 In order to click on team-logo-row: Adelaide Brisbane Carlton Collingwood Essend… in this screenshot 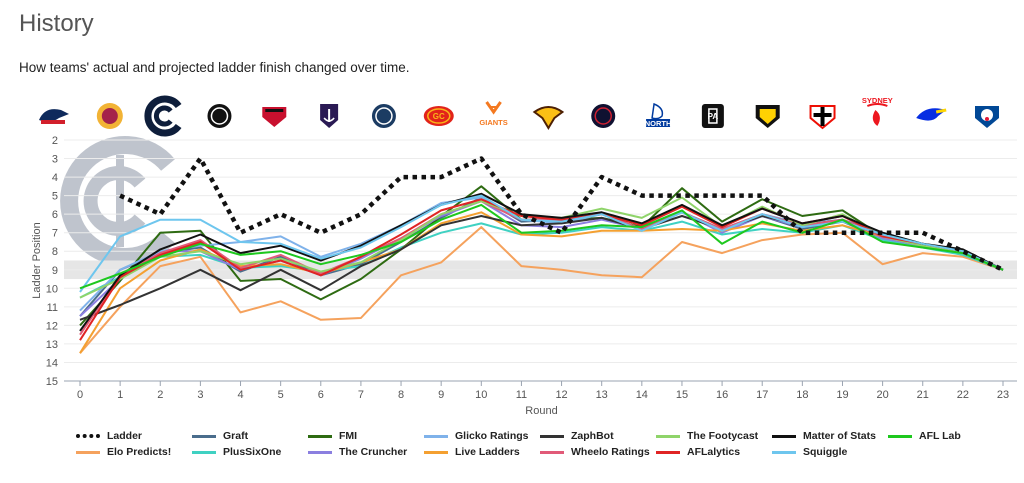, I will do `click(519, 116)`.